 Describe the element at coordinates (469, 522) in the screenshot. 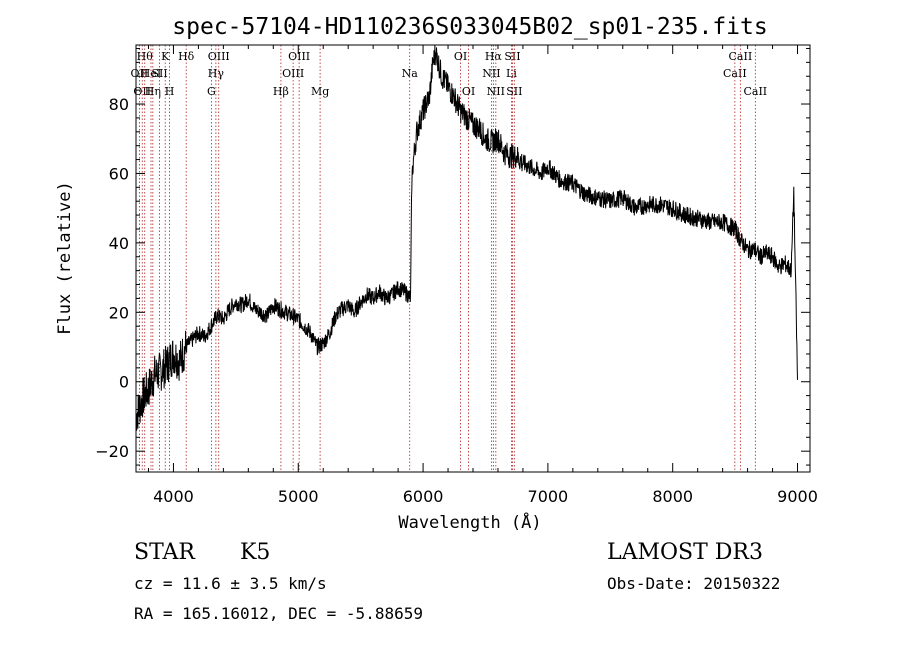

I see `x-axis-label: Wavelength (Å)` at that location.